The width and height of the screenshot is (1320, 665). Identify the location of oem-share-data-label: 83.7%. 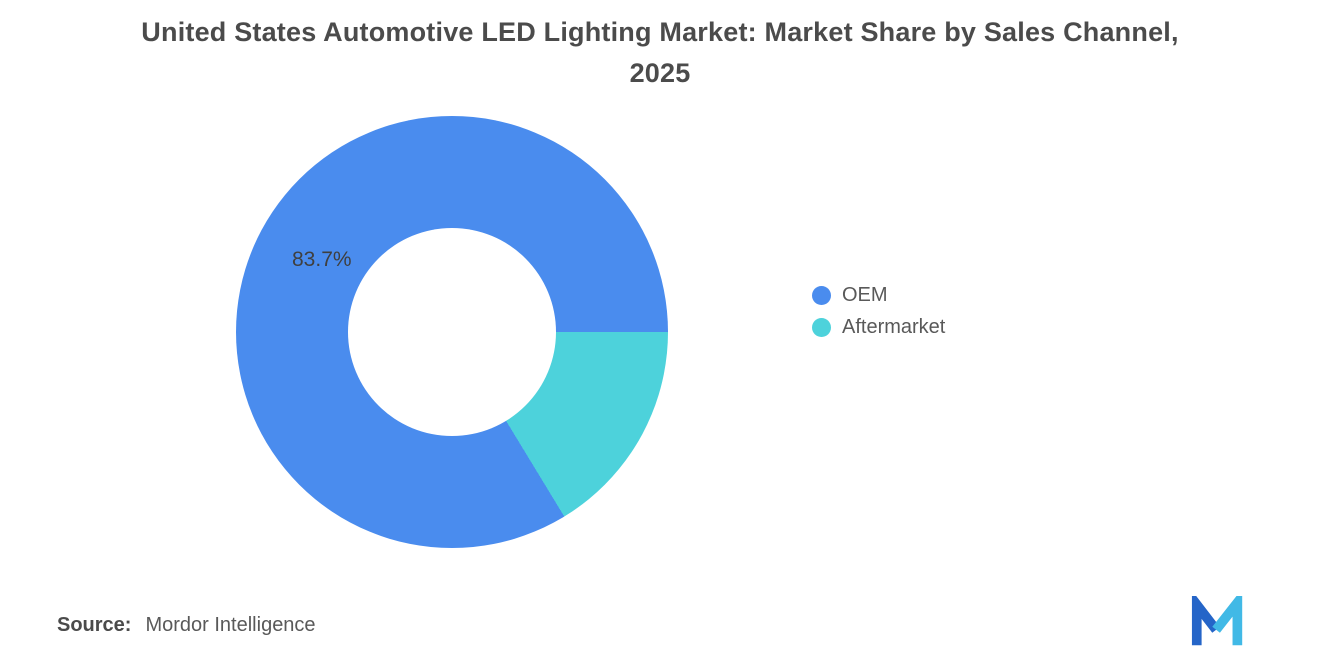
(322, 259).